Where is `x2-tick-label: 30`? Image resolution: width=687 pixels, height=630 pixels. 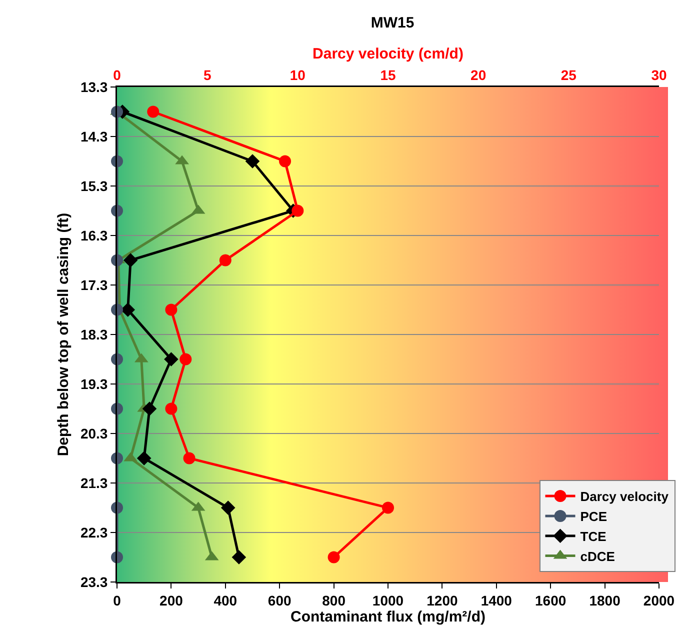 x2-tick-label: 30 is located at coordinates (659, 74).